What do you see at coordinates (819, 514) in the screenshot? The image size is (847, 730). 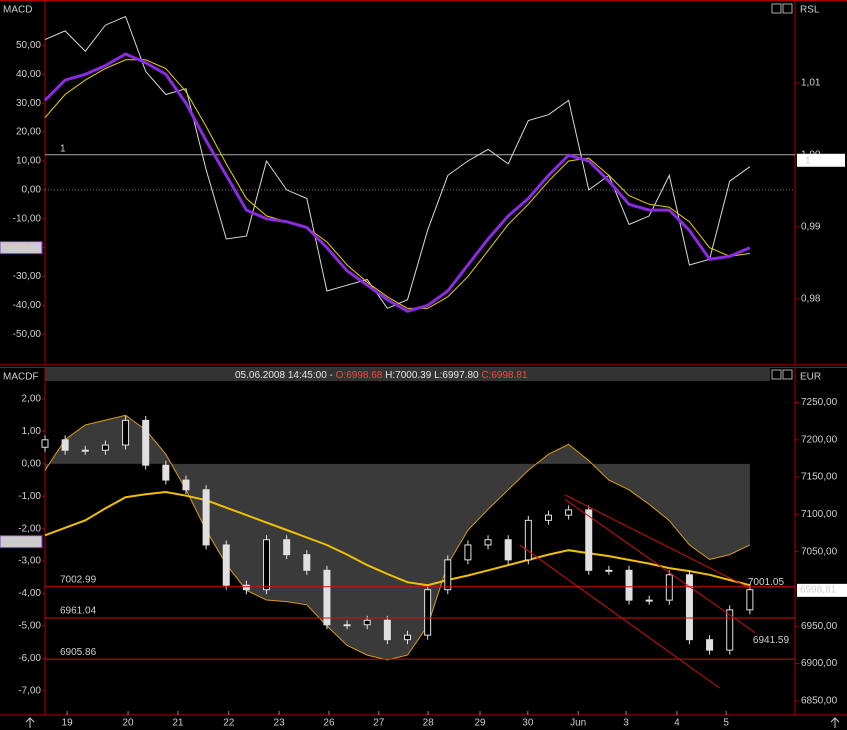 I see `y2-tick-label: 7100,00` at bounding box center [819, 514].